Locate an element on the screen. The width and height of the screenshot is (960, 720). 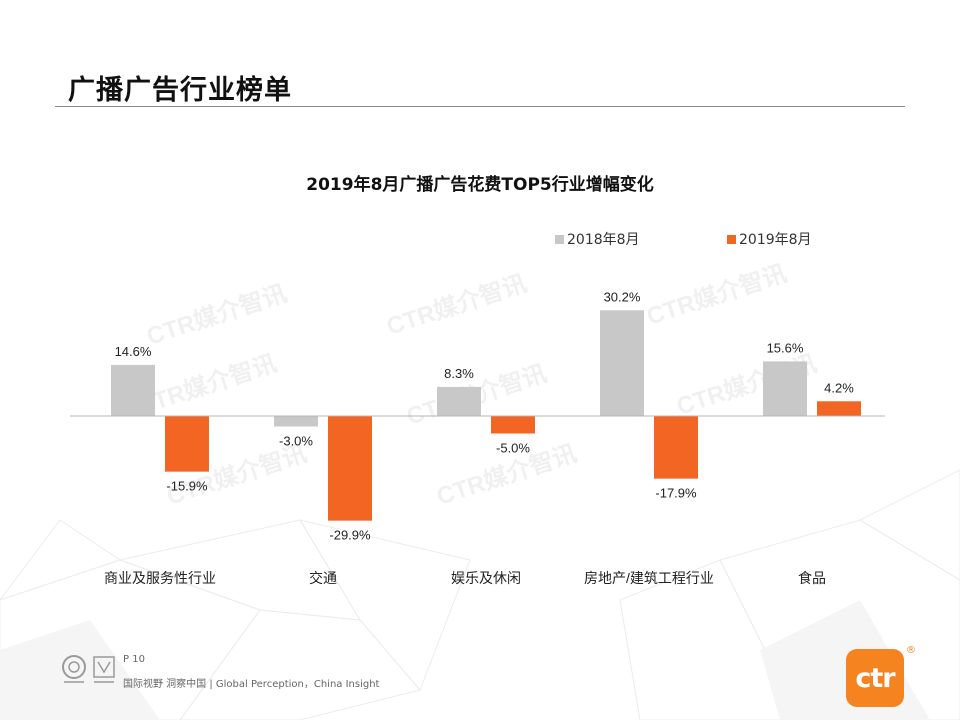
legend-label-2019: 2019年8月 is located at coordinates (775, 240).